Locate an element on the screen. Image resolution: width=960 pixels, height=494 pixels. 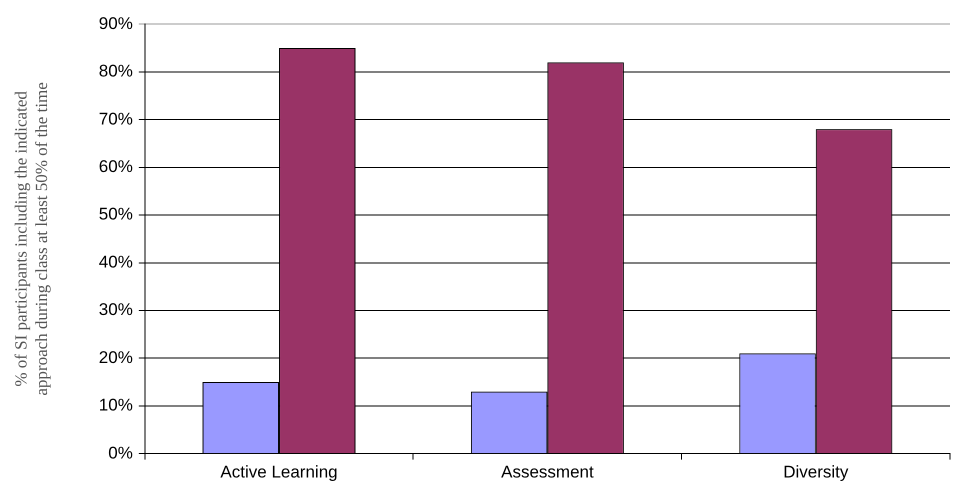
y-tick-label: 30% is located at coordinates (115, 310).